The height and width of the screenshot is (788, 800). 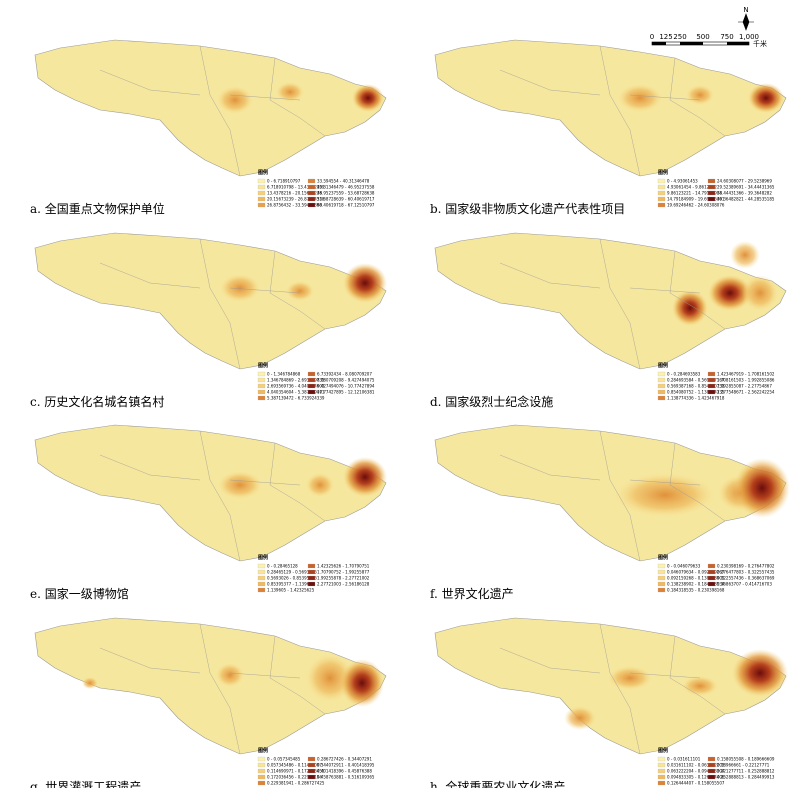 What do you see at coordinates (694, 193) in the screenshot?
I see `legend-label: 9.86123221 - 14.79184908` at bounding box center [694, 193].